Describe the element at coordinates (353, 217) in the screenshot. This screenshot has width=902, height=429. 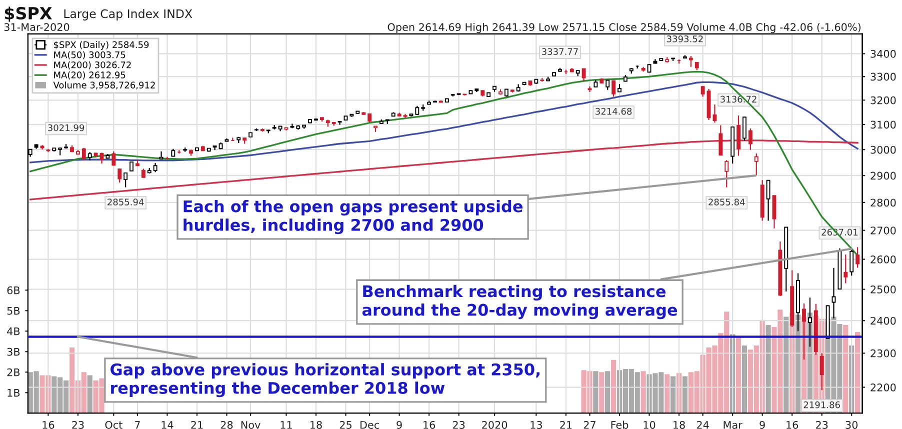
I see `annotation: Each of the open gaps present upside hurdles, including 2700 and 2900` at that location.